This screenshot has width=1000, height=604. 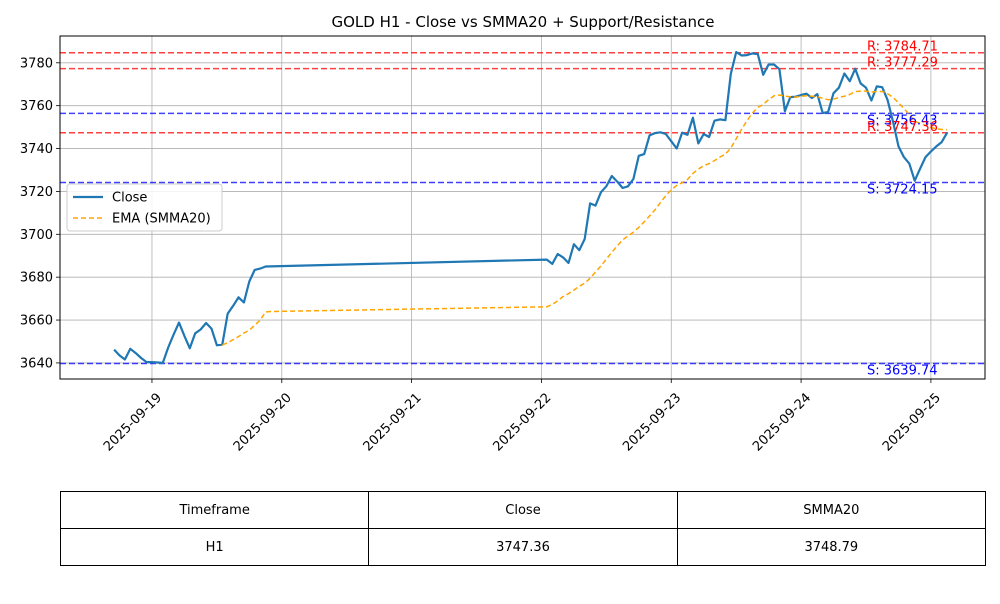 I want to click on x-tick-label: 2025-09-21, so click(x=393, y=422).